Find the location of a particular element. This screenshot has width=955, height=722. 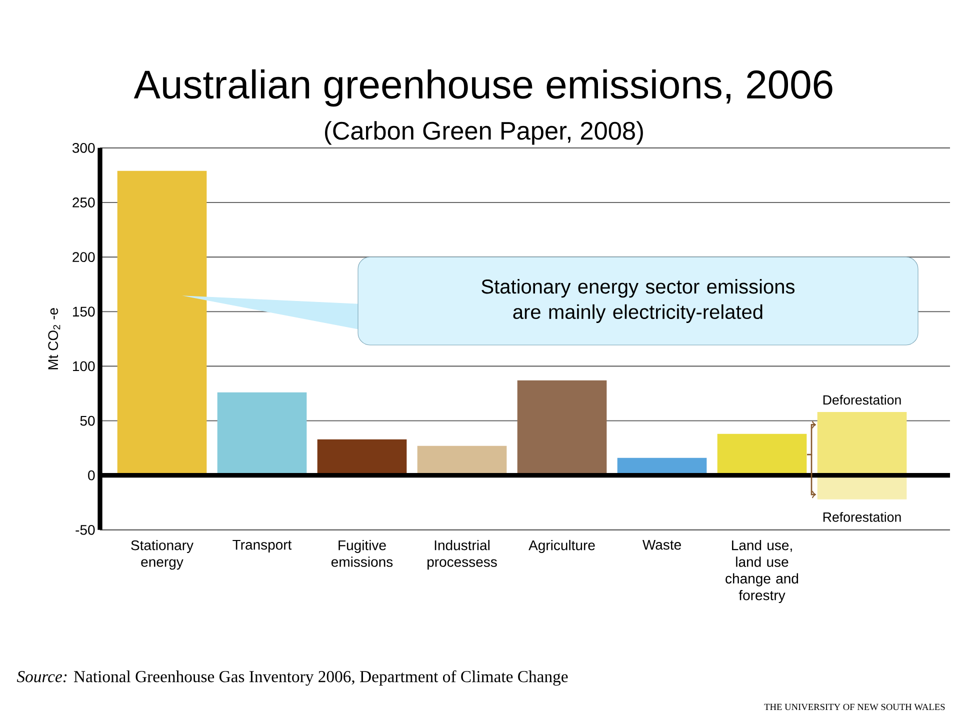

x-tick-label: Transport is located at coordinates (262, 546).